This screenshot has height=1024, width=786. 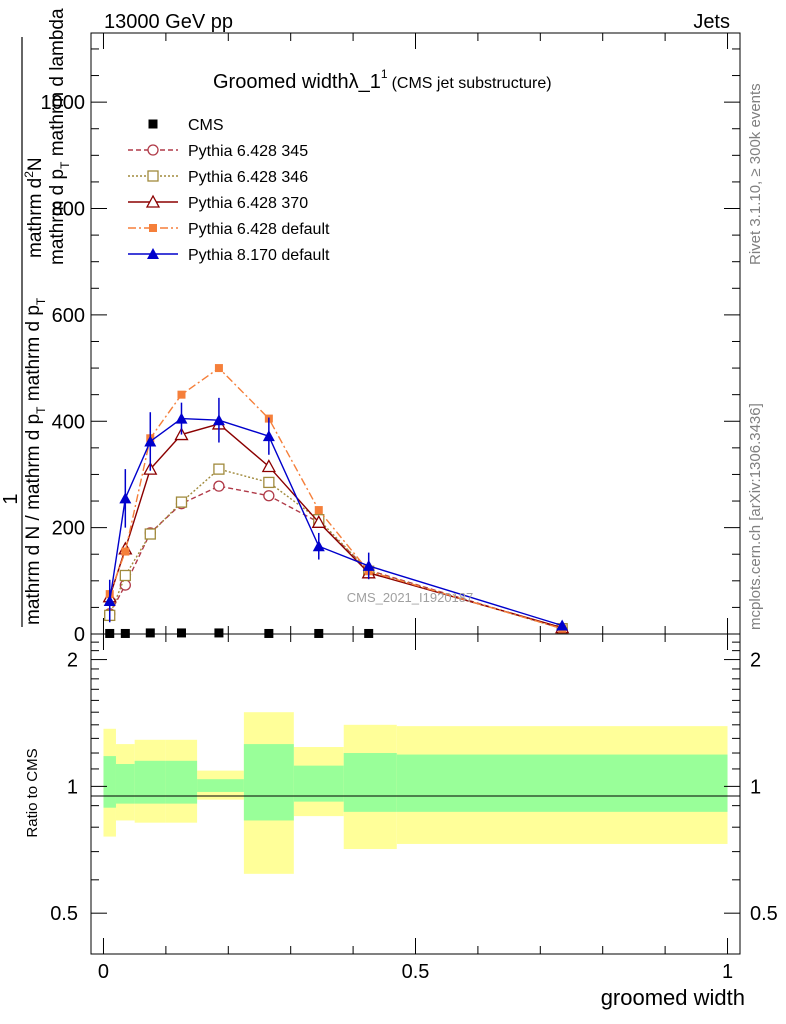 What do you see at coordinates (68, 422) in the screenshot?
I see `main-ytick-label: 400` at bounding box center [68, 422].